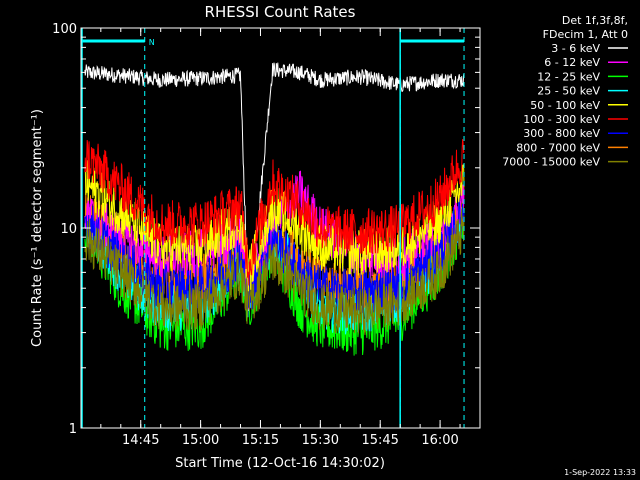 The height and width of the screenshot is (480, 640). I want to click on x-tick-label-0: 14:45, so click(140, 440).